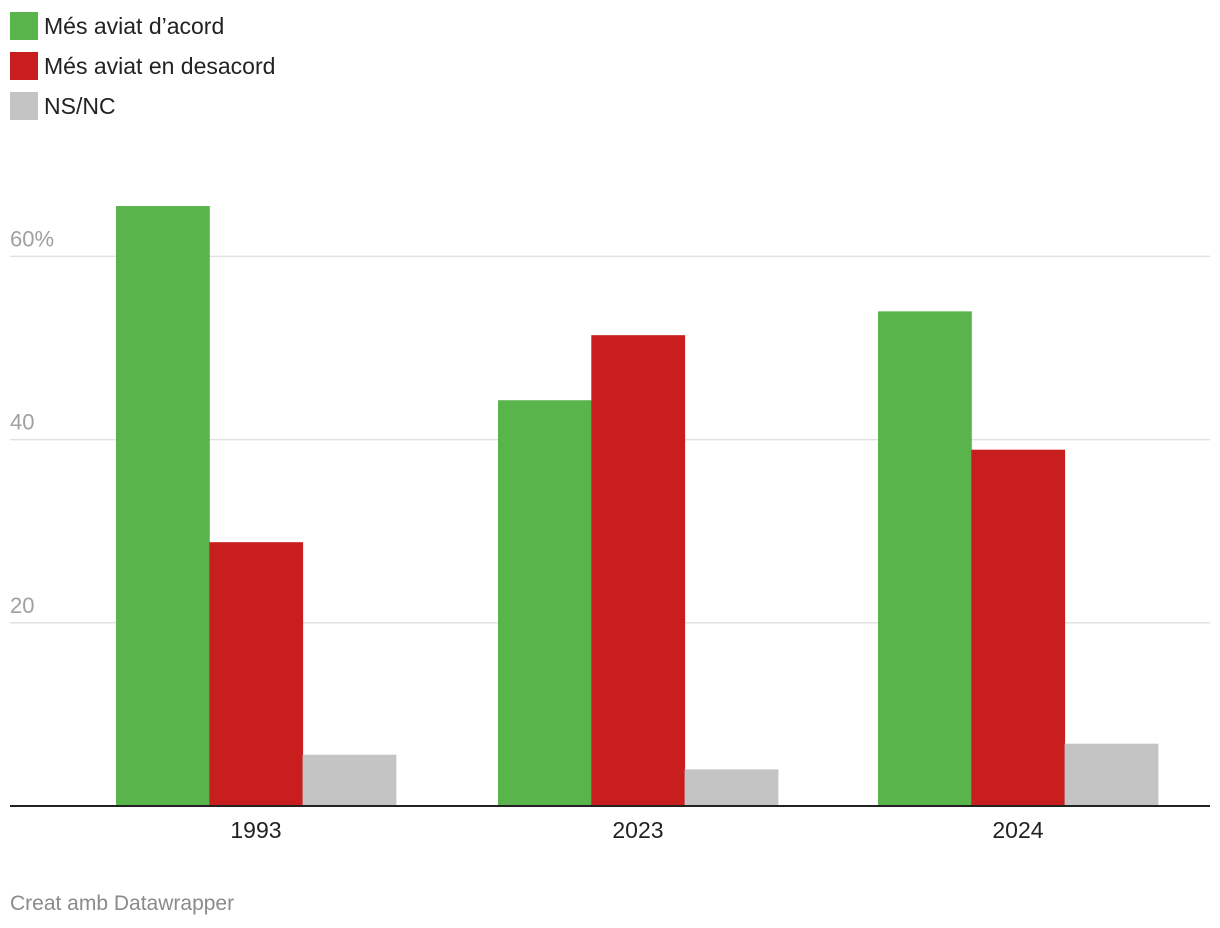  Describe the element at coordinates (122, 903) in the screenshot. I see `credit-text: Creat amb Datawrapper` at that location.